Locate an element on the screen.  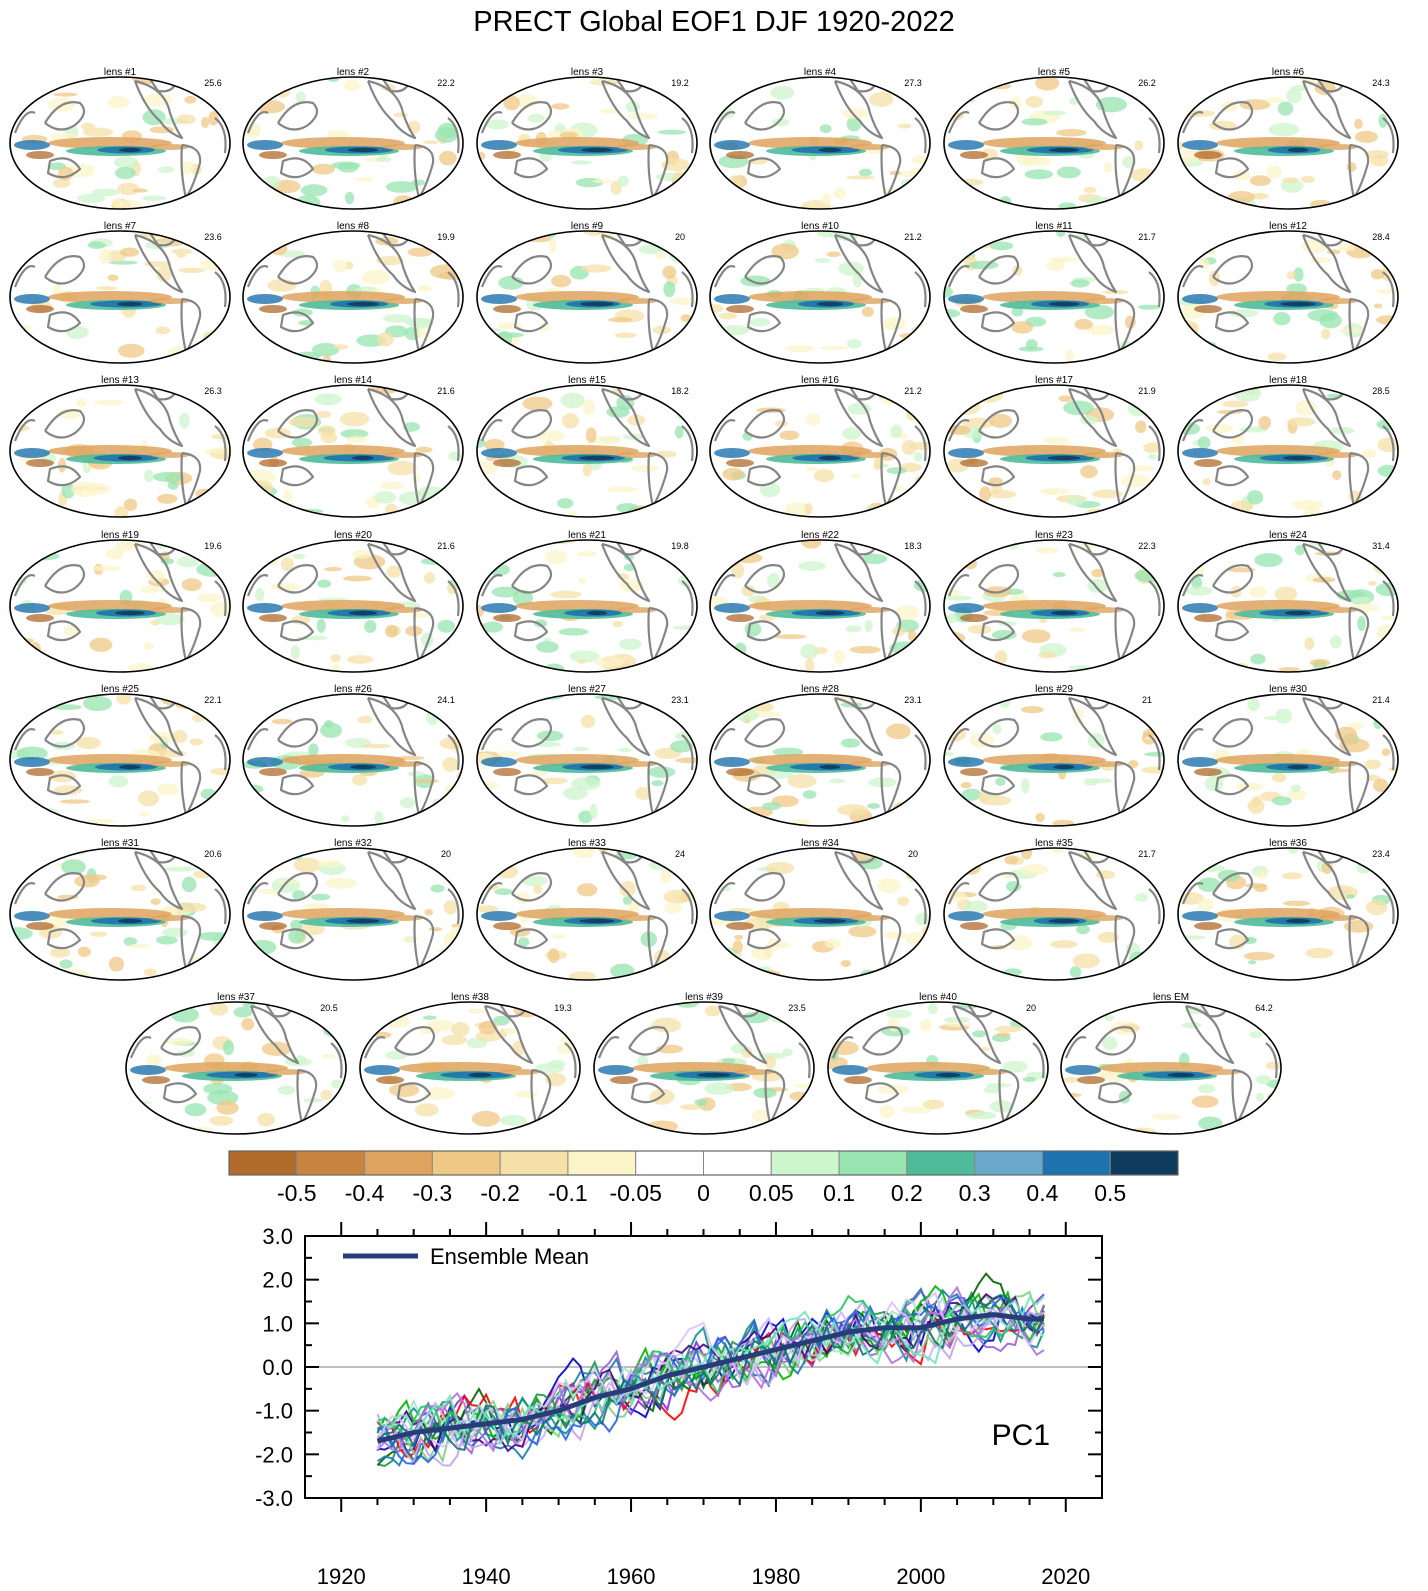
map-panel: lens #36 23.4 is located at coordinates (1288, 909).